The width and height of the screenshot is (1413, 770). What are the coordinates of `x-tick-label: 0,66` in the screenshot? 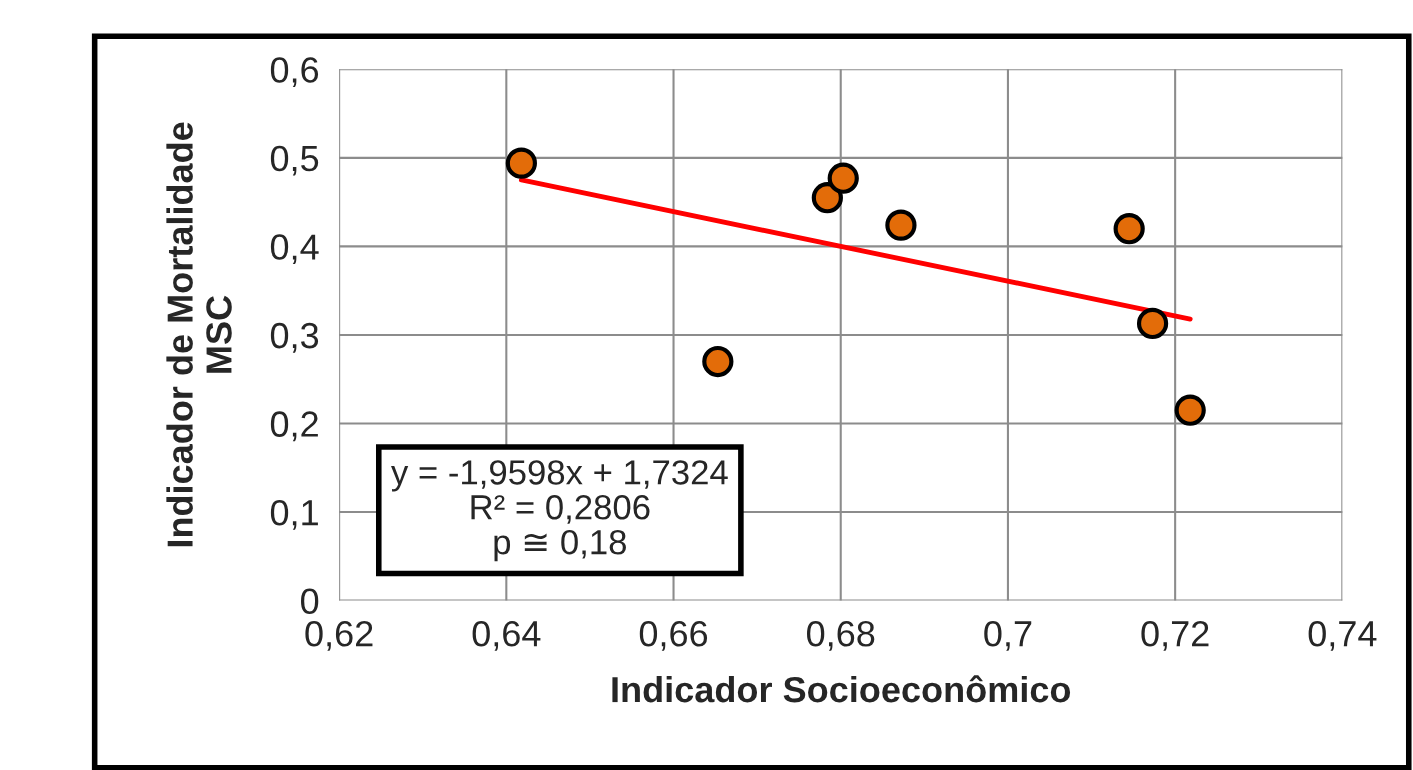 It's located at (673, 636).